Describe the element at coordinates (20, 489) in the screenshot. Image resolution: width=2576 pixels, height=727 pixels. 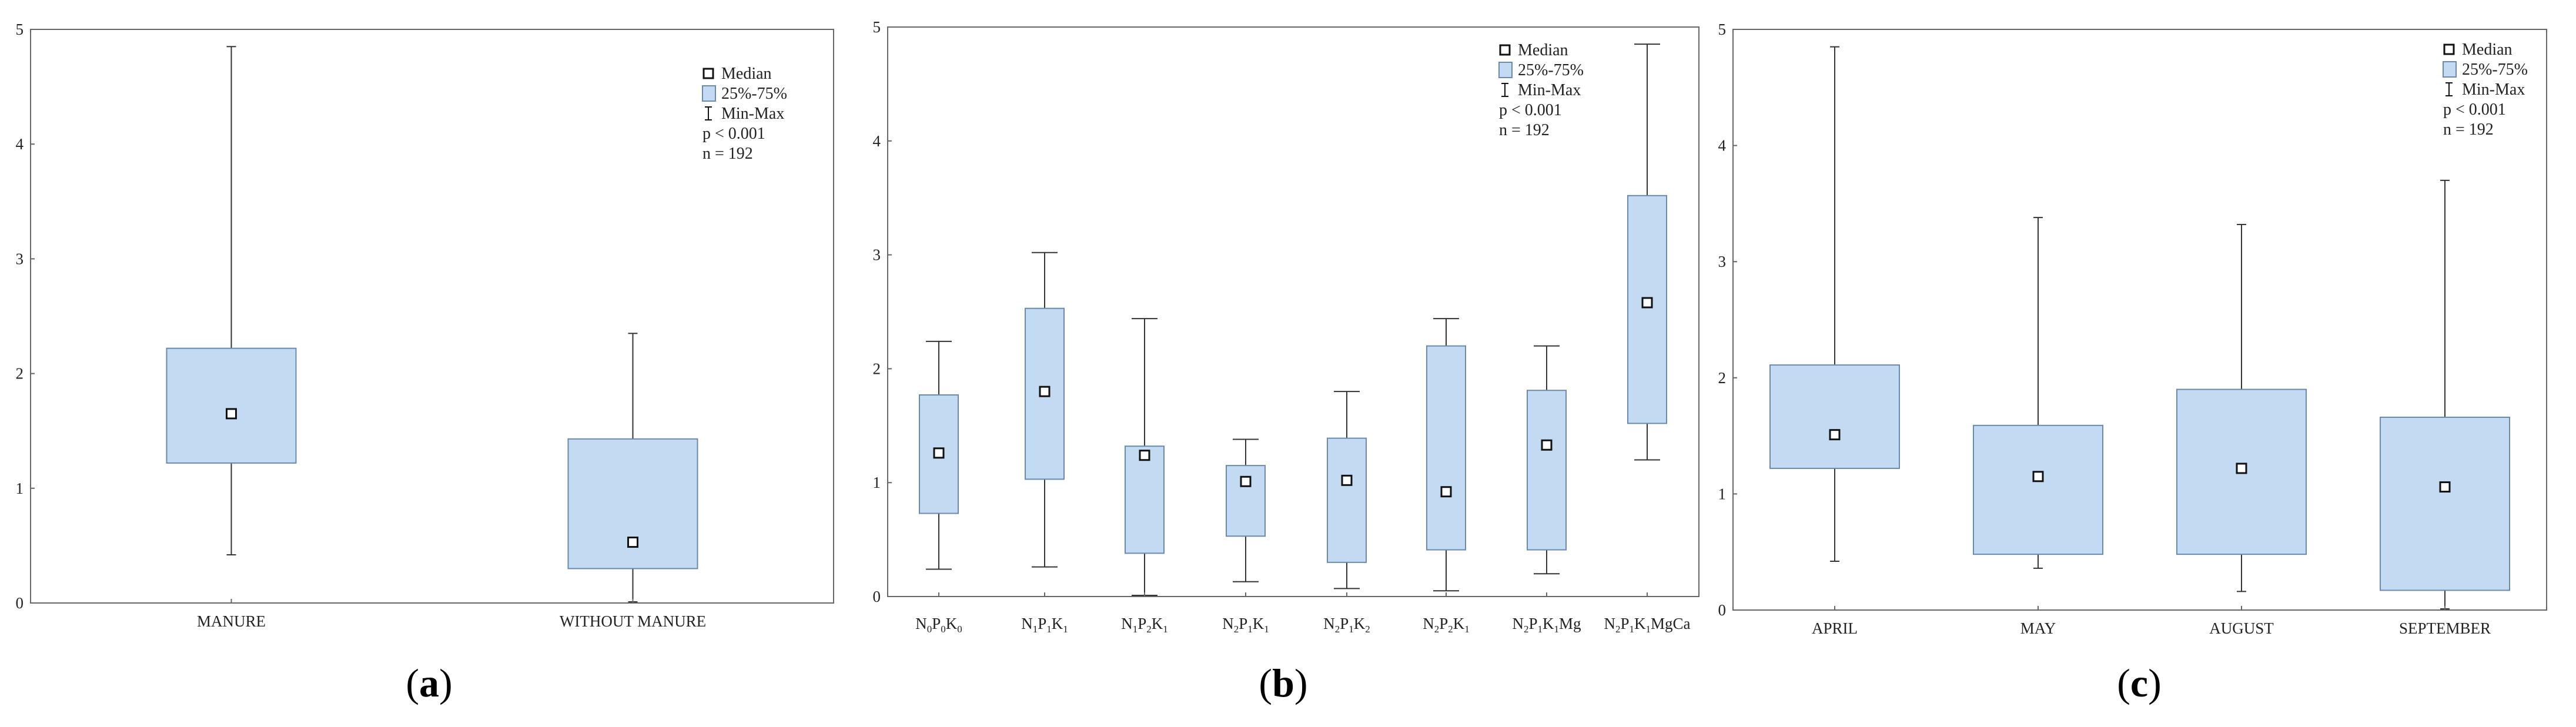
I see `y-tick-label: 1` at that location.